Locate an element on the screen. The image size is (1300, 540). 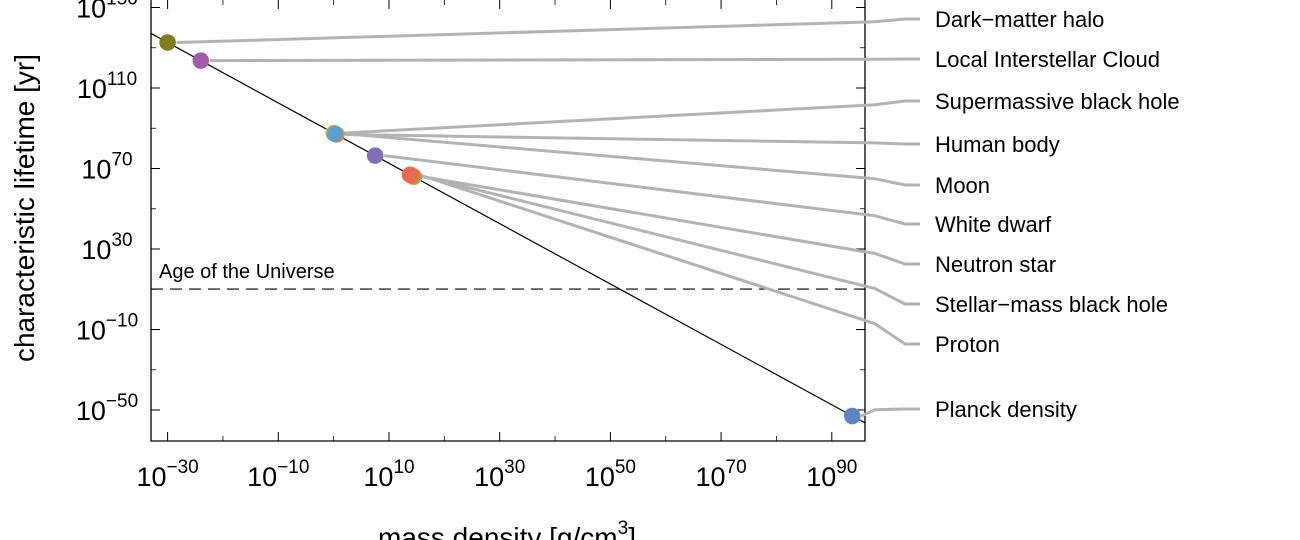
x-axis-title: mass density [g/cm3] is located at coordinates (507, 529).